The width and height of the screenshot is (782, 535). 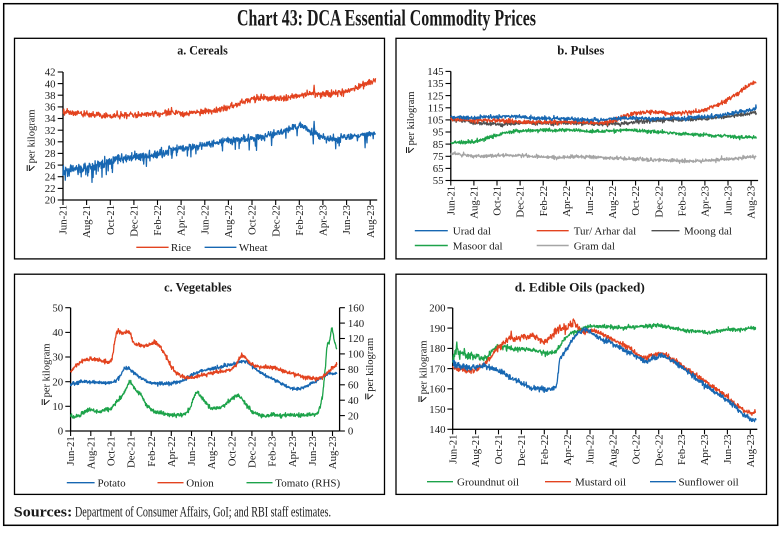 What do you see at coordinates (437, 329) in the screenshot?
I see `svg-text: 190` at bounding box center [437, 329].